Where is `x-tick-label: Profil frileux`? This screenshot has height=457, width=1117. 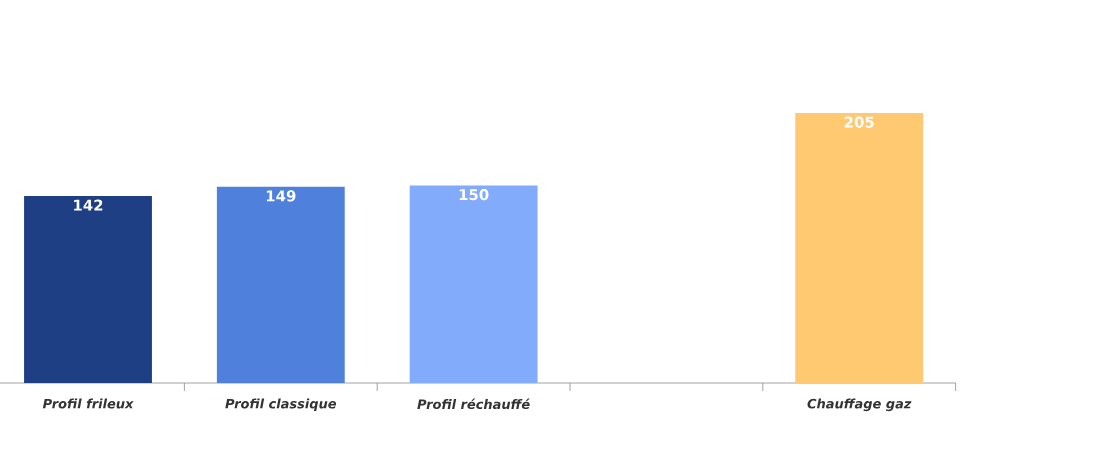 x-tick-label: Profil frileux is located at coordinates (88, 403).